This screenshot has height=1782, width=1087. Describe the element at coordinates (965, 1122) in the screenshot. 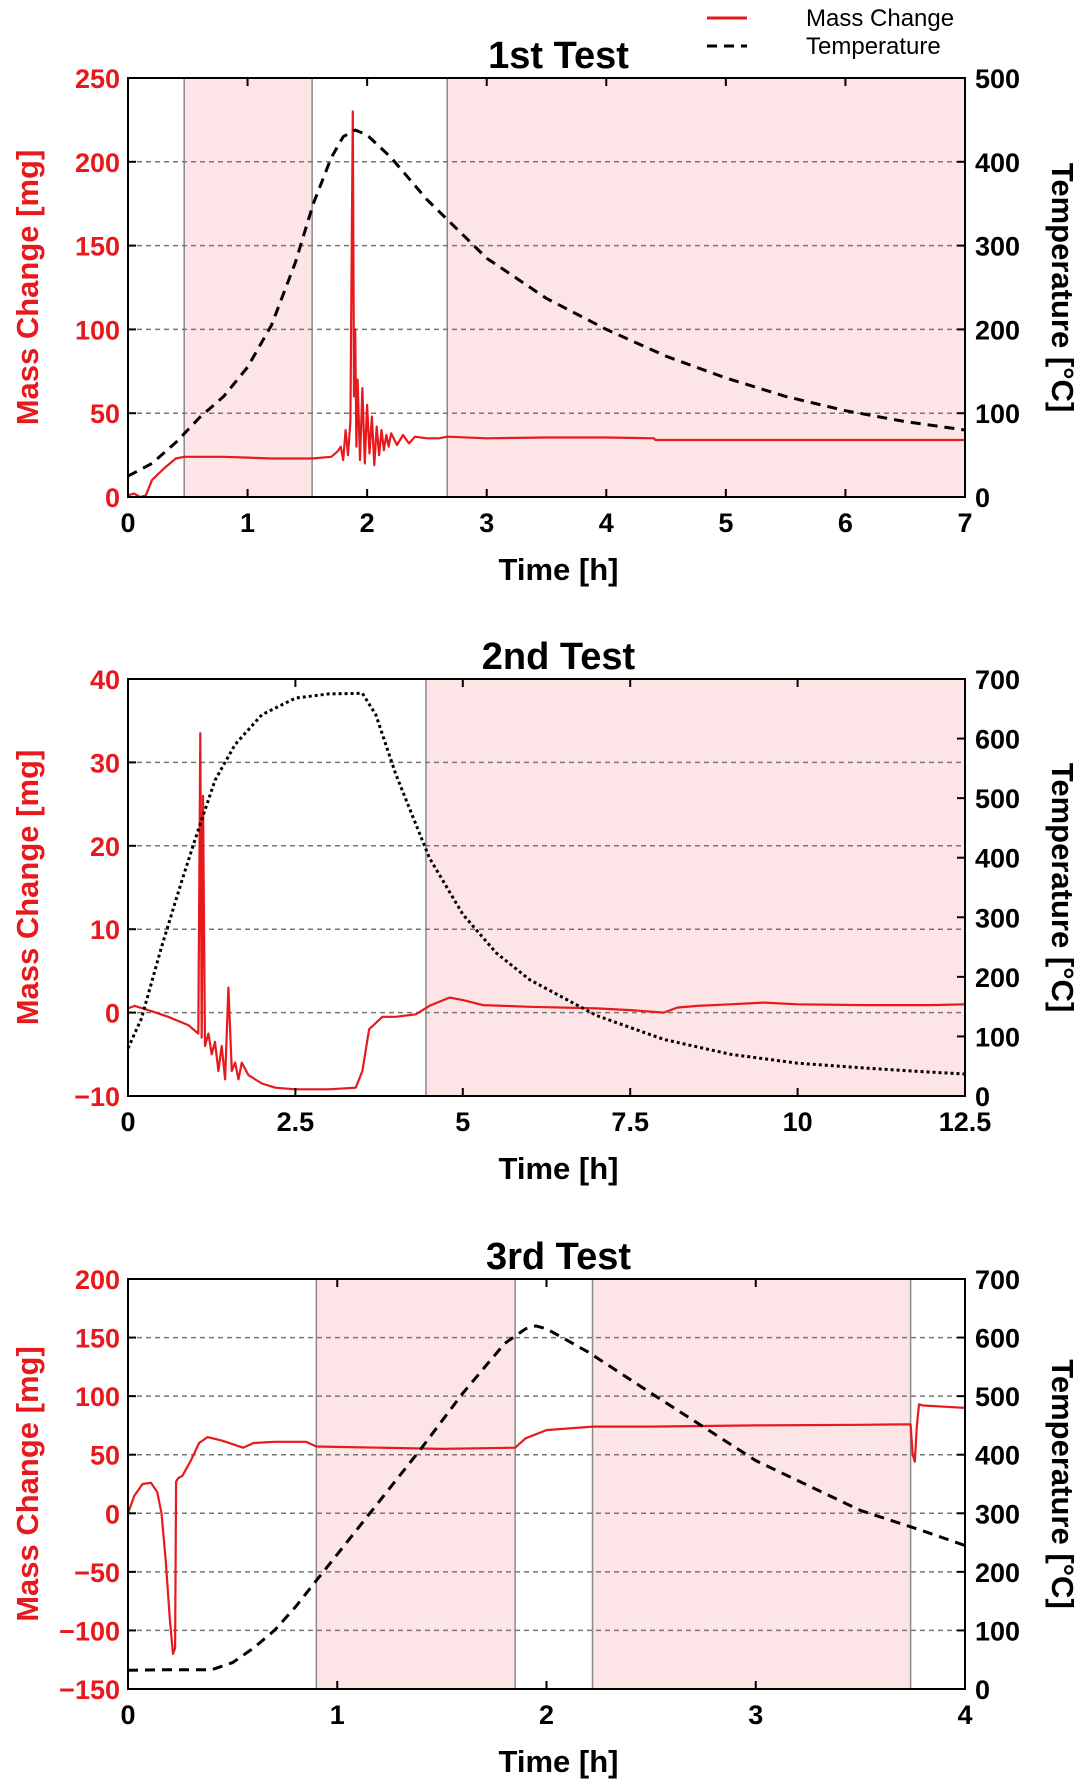

I see `x-tick-label: 12.5` at that location.